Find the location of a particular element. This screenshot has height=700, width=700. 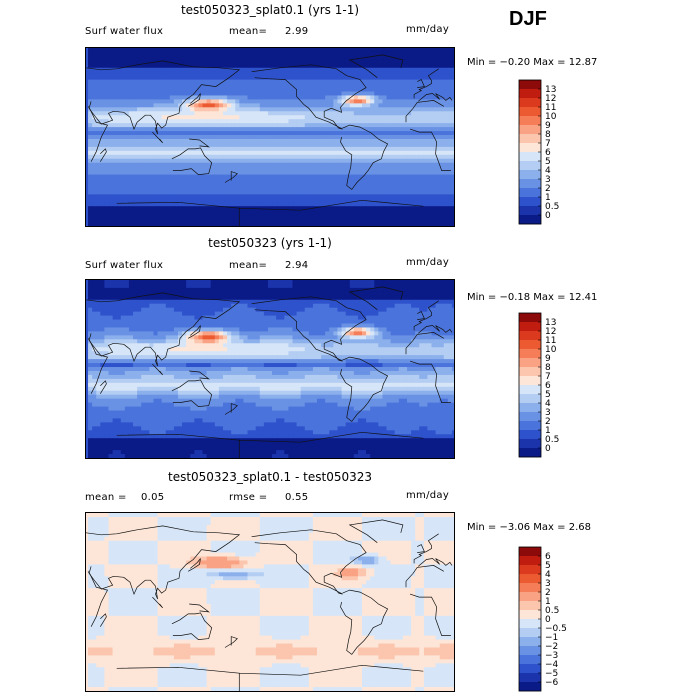

colorbar-swatch is located at coordinates (530, 130).